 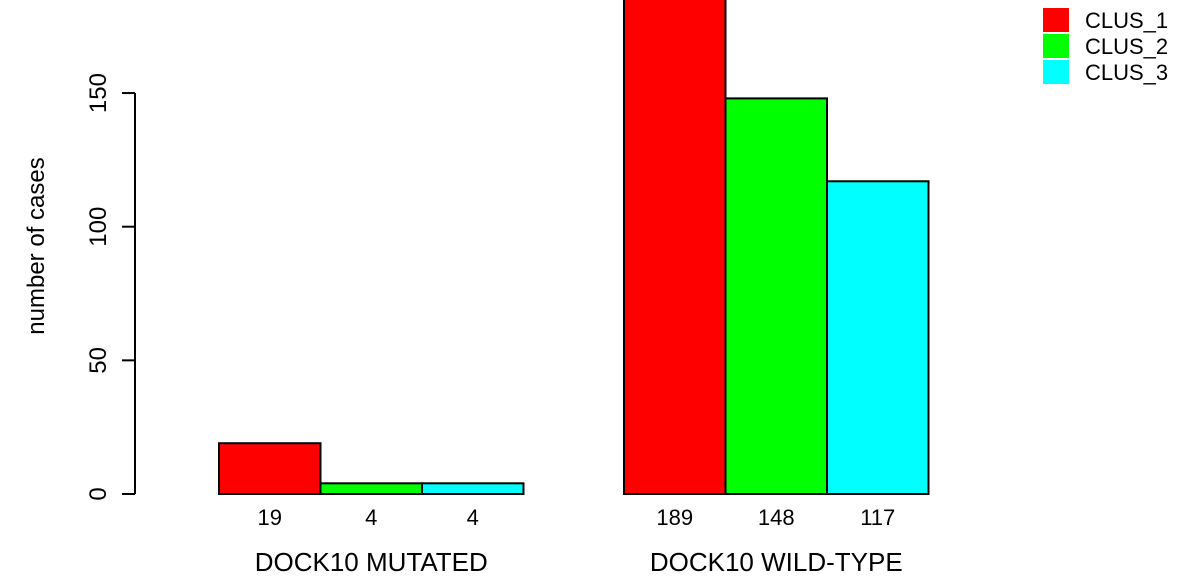 What do you see at coordinates (776, 517) in the screenshot?
I see `bar-count-label: 148` at bounding box center [776, 517].